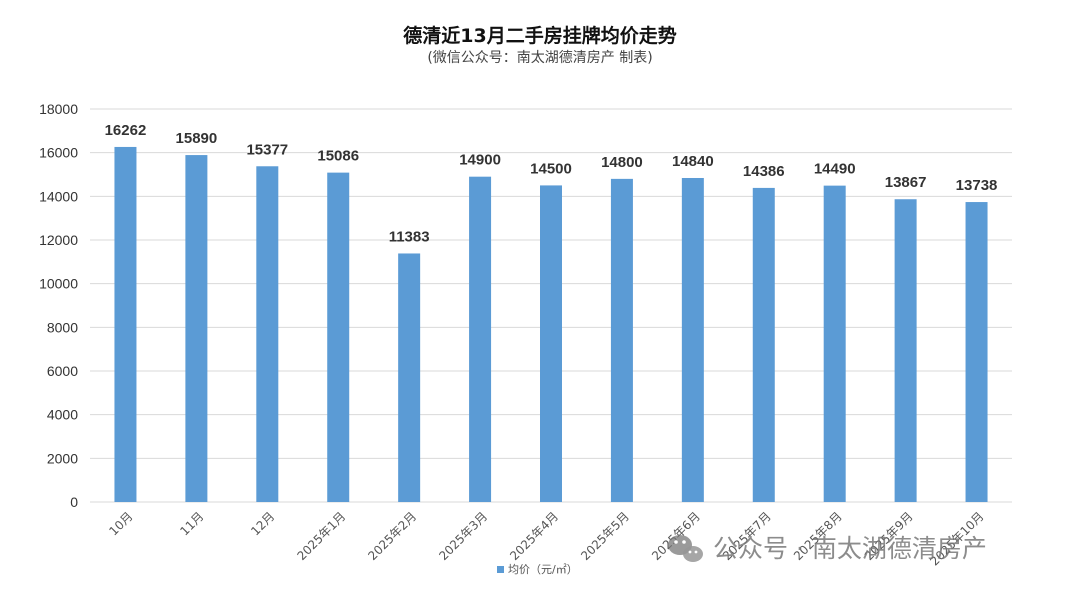 Image resolution: width=1080 pixels, height=590 pixels. Describe the element at coordinates (534, 536) in the screenshot. I see `x-tick-label: 2025年4月` at that location.